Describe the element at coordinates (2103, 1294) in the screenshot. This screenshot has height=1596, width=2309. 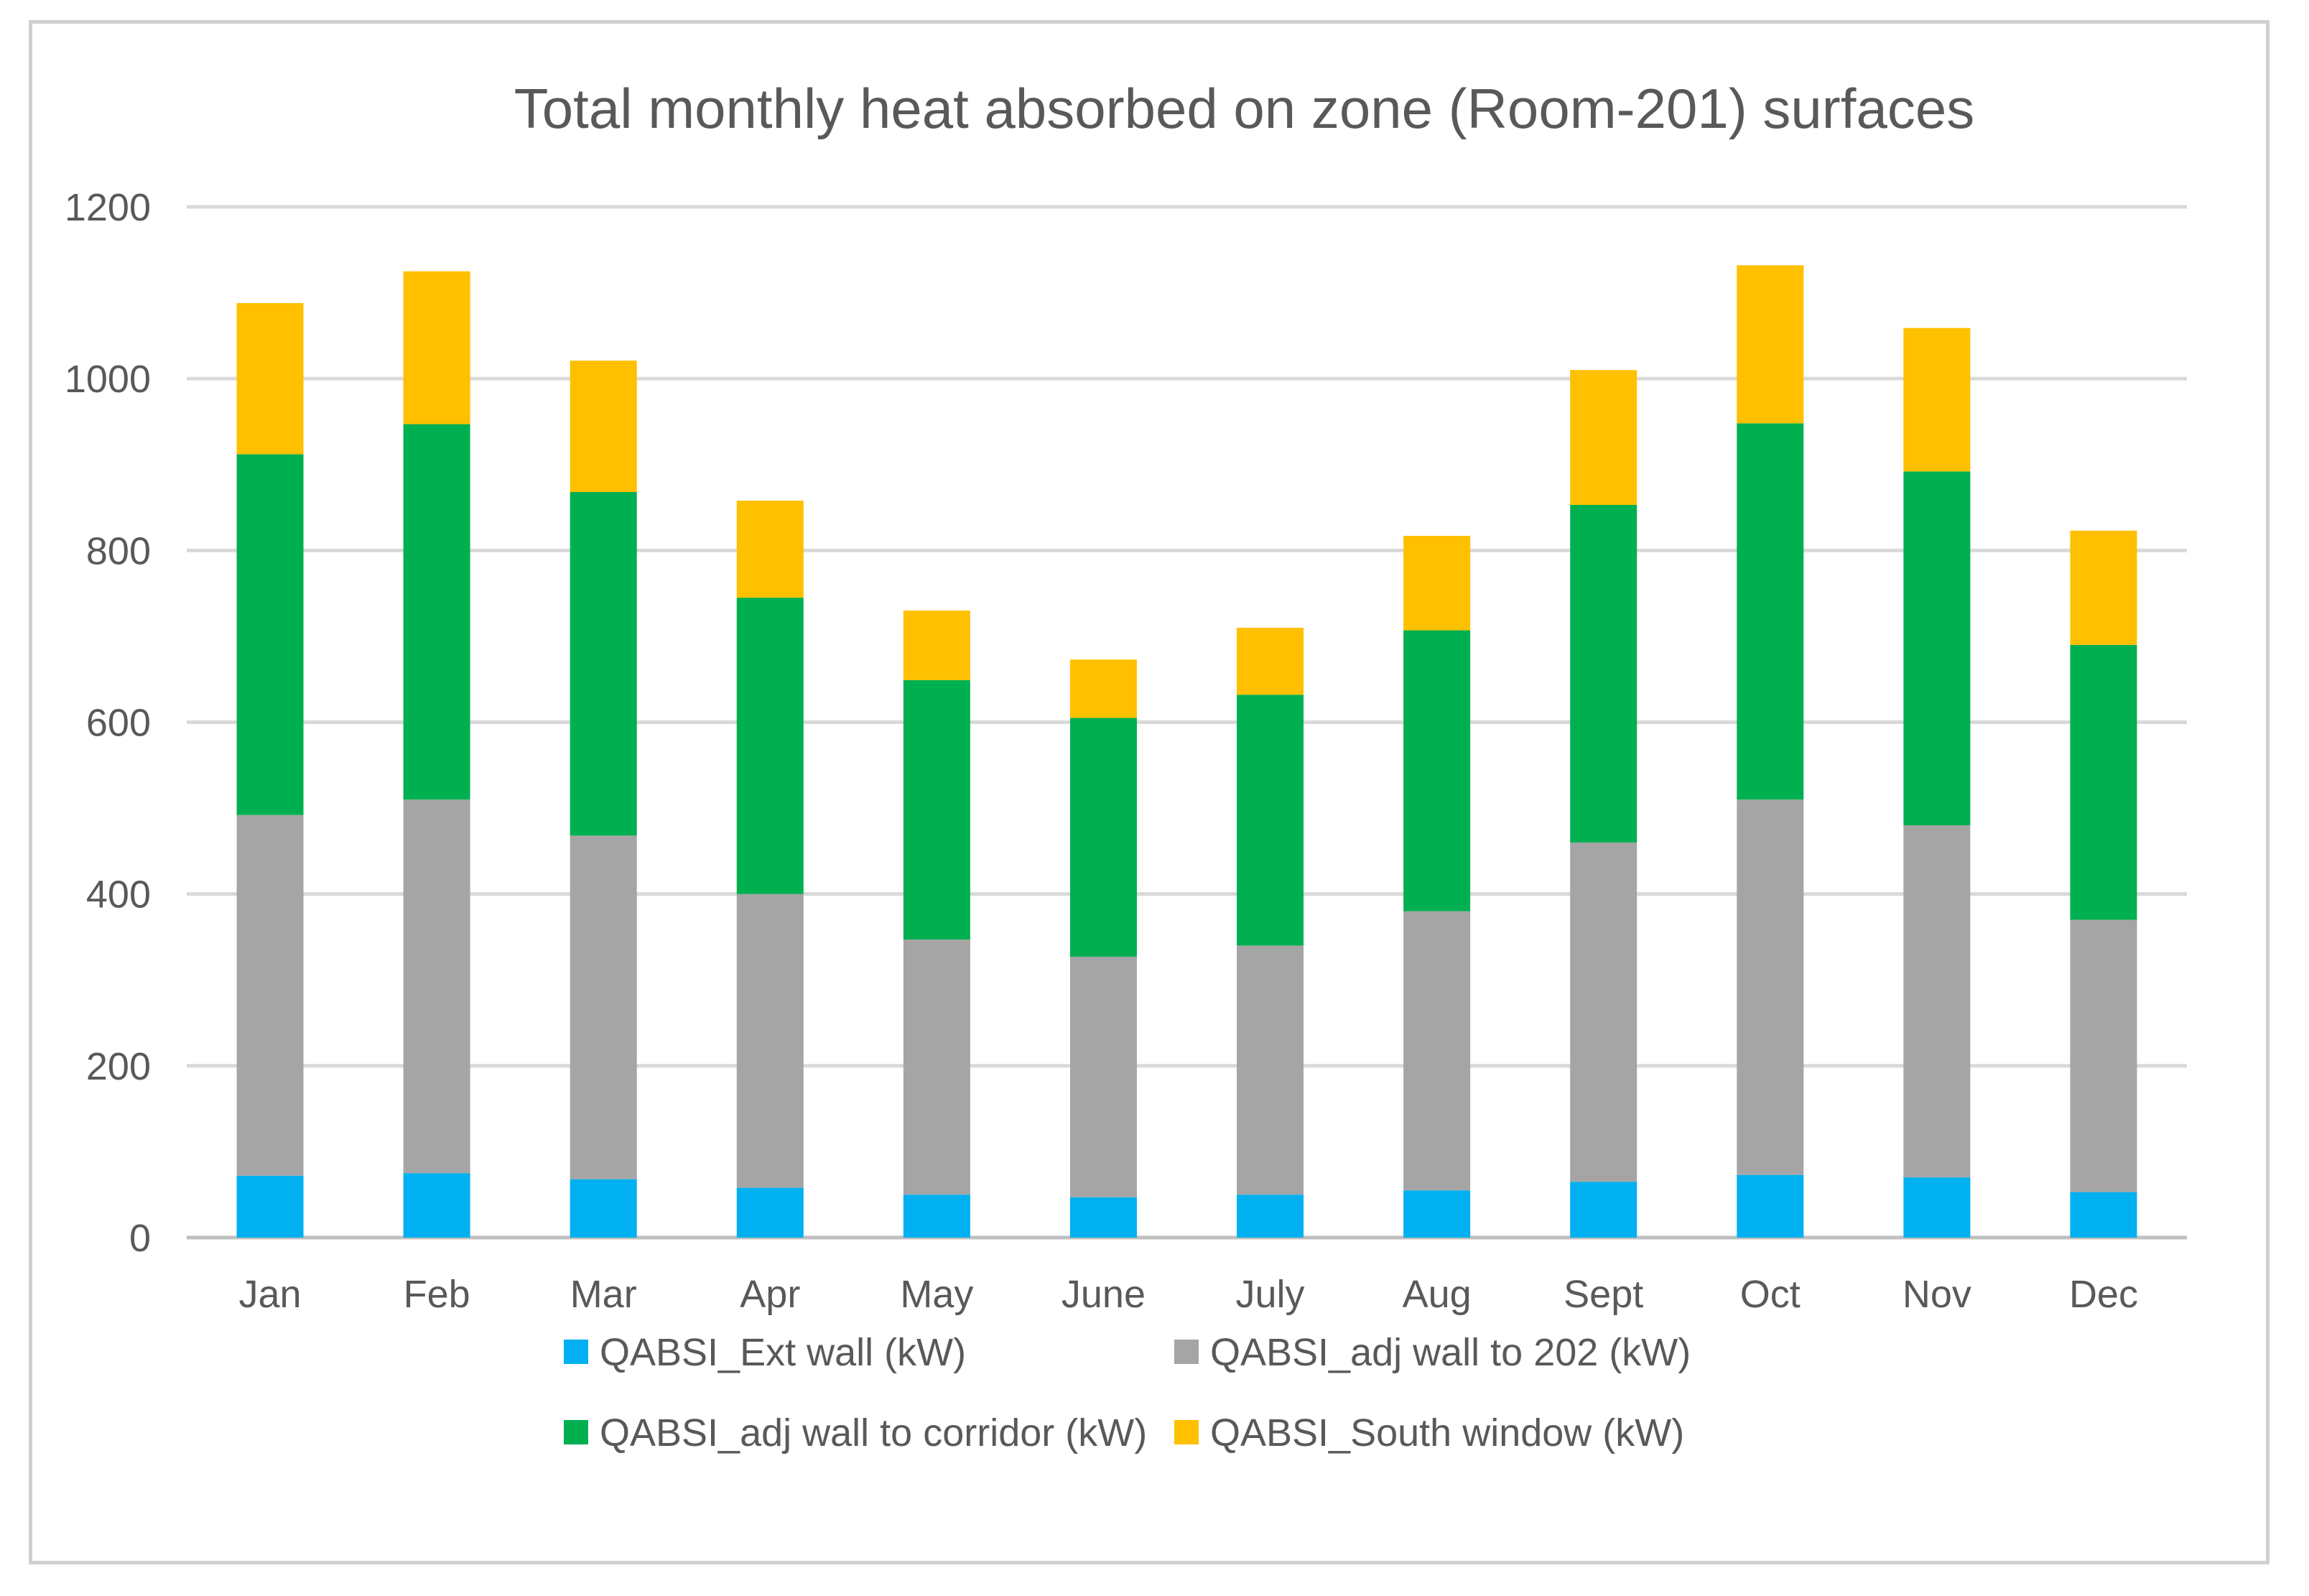
I see `x-tick-label: Dec` at that location.